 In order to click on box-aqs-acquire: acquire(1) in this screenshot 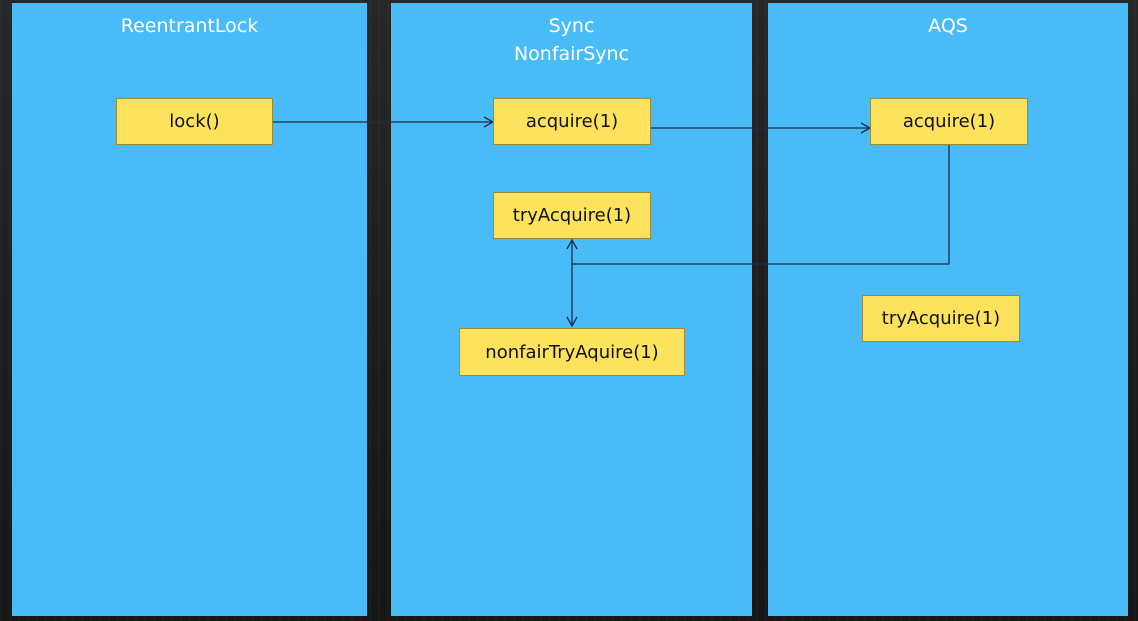, I will do `click(949, 121)`.